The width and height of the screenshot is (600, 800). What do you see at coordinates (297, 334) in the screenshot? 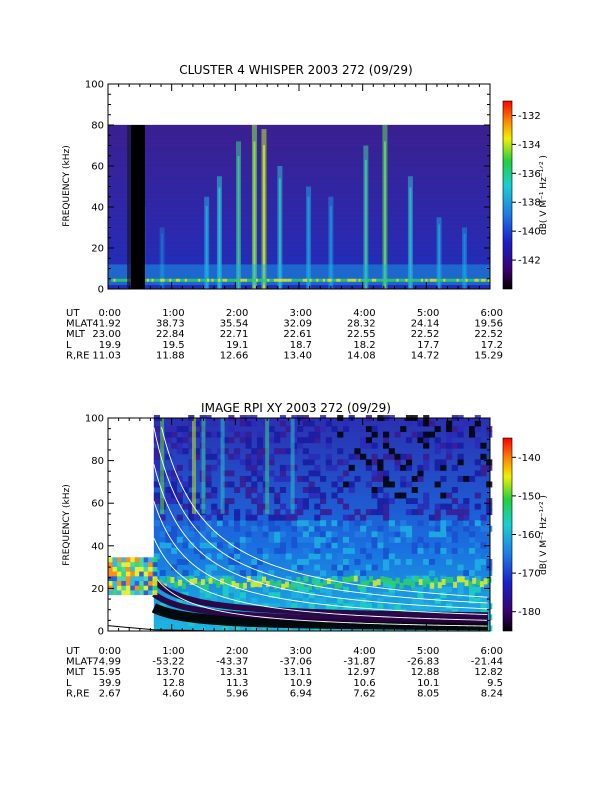
I see `ephemeris-cell: 22.61` at bounding box center [297, 334].